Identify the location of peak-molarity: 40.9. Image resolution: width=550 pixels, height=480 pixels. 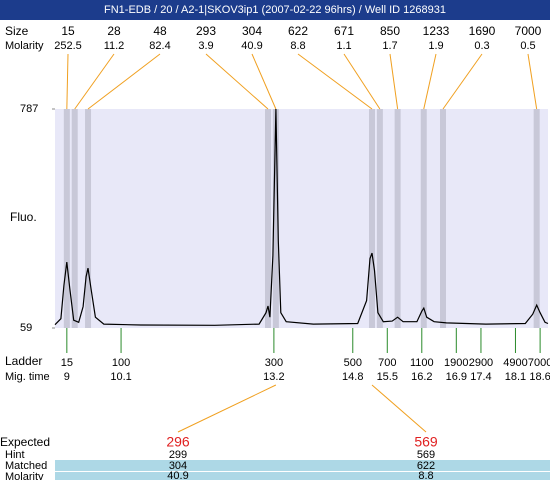
(251, 46).